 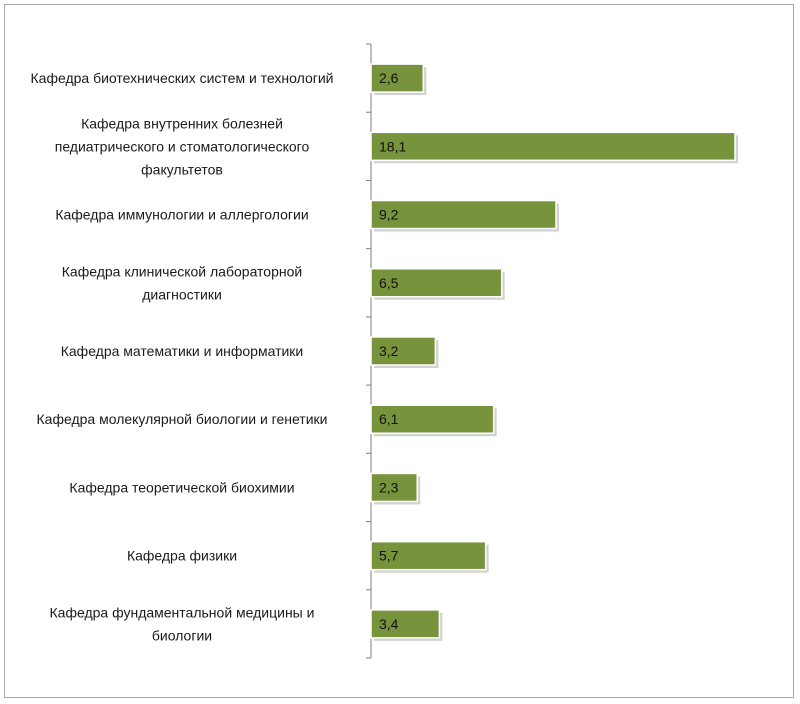 What do you see at coordinates (182, 123) in the screenshot?
I see `category-label-line: Кафедра внутренних болезней` at bounding box center [182, 123].